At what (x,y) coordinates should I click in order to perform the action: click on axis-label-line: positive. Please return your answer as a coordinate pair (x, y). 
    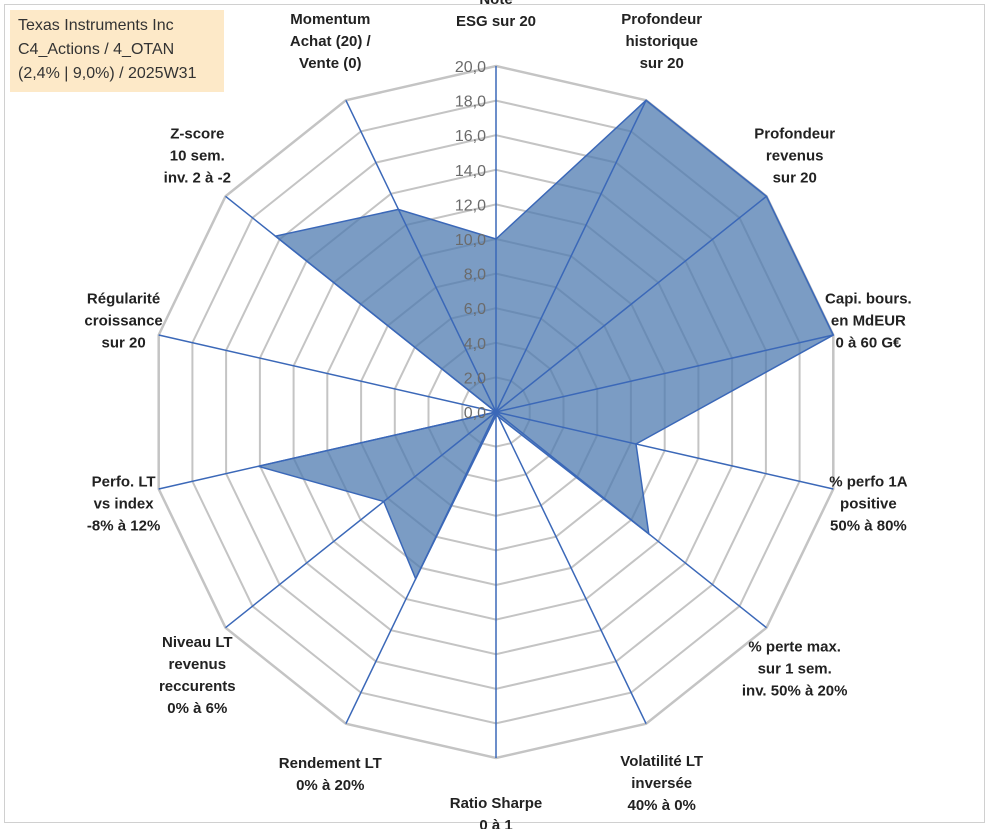
    Looking at the image, I should click on (868, 504).